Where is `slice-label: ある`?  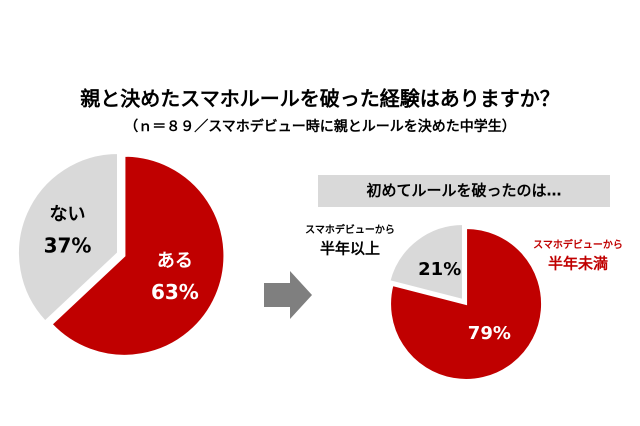 slice-label: ある is located at coordinates (175, 261).